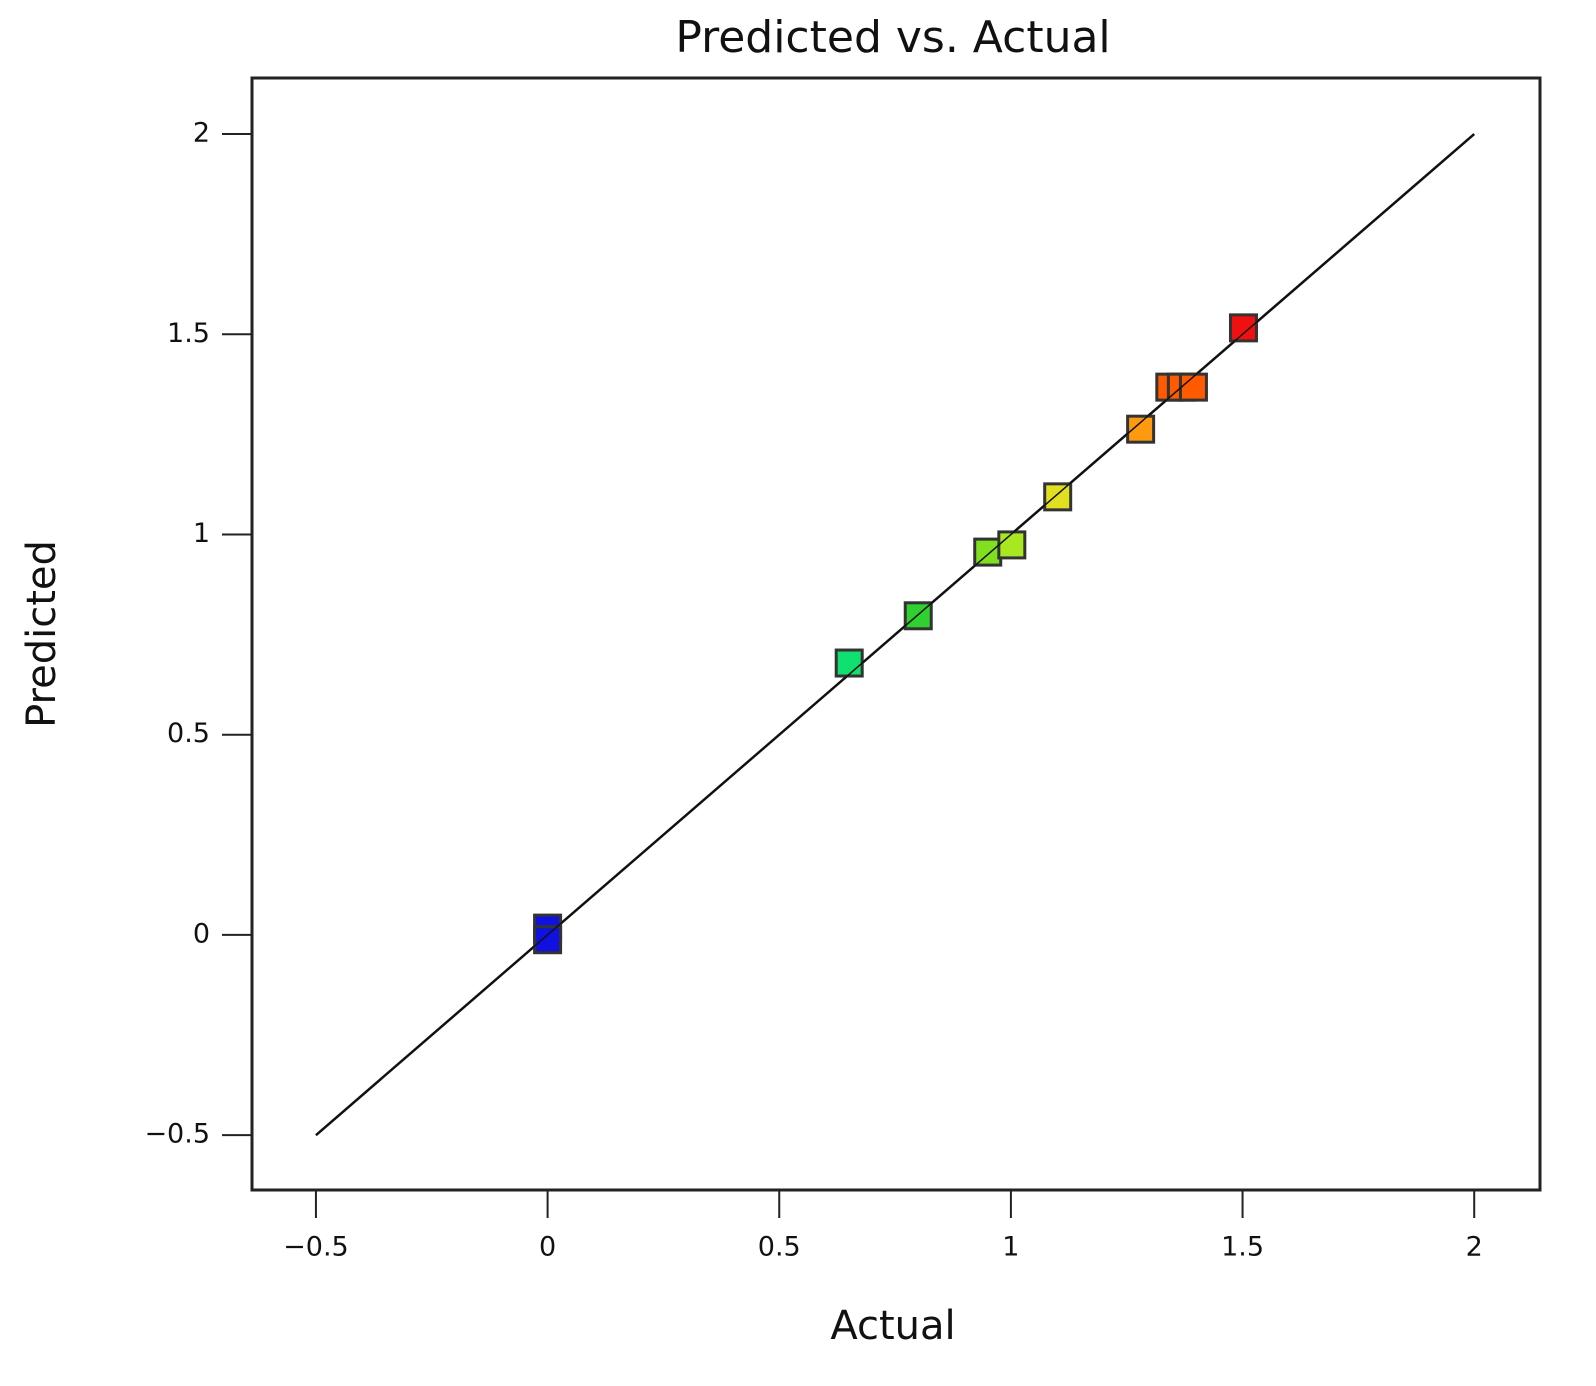 Image resolution: width=1596 pixels, height=1386 pixels. Describe the element at coordinates (892, 37) in the screenshot. I see `chart-title: Predicted vs. Actual` at that location.